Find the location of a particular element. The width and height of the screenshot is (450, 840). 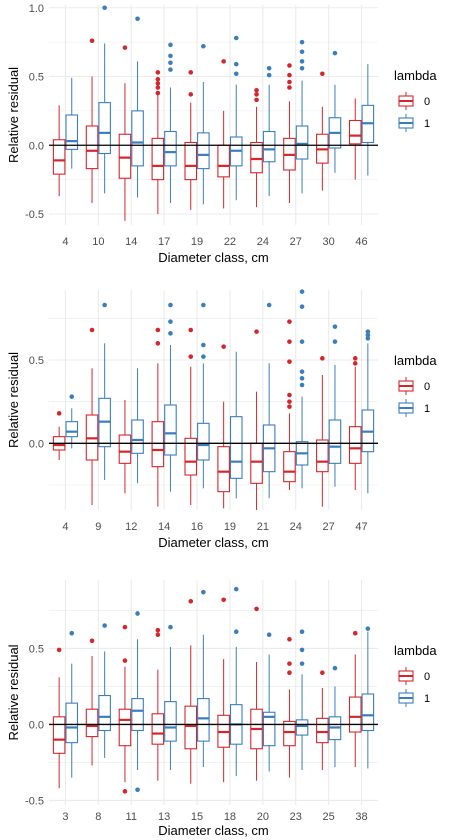

x-tick-label: 13 is located at coordinates (164, 817).